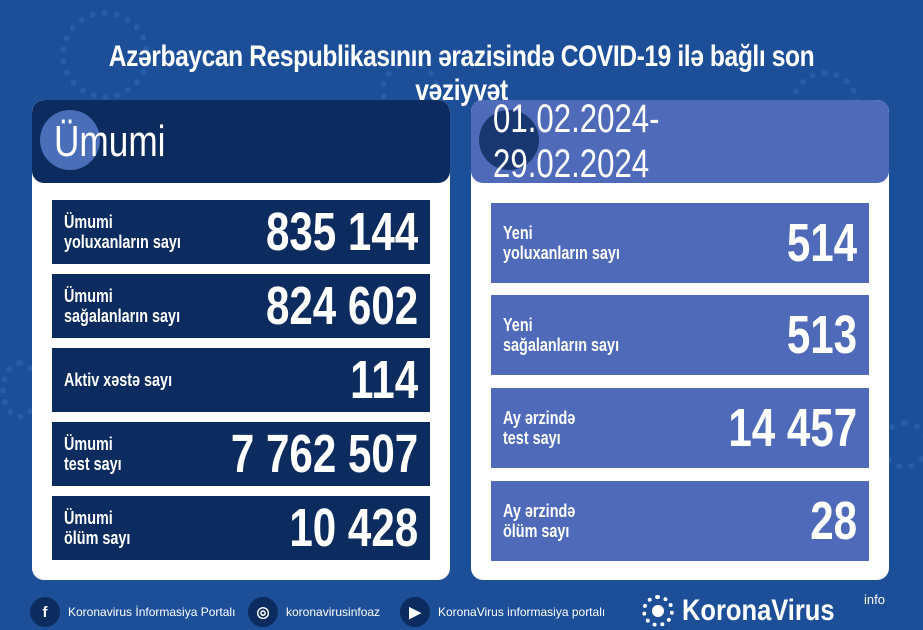  What do you see at coordinates (241, 232) in the screenshot?
I see `stat-row-total-infected: Ümumi yoluxanların sayı 835 144` at bounding box center [241, 232].